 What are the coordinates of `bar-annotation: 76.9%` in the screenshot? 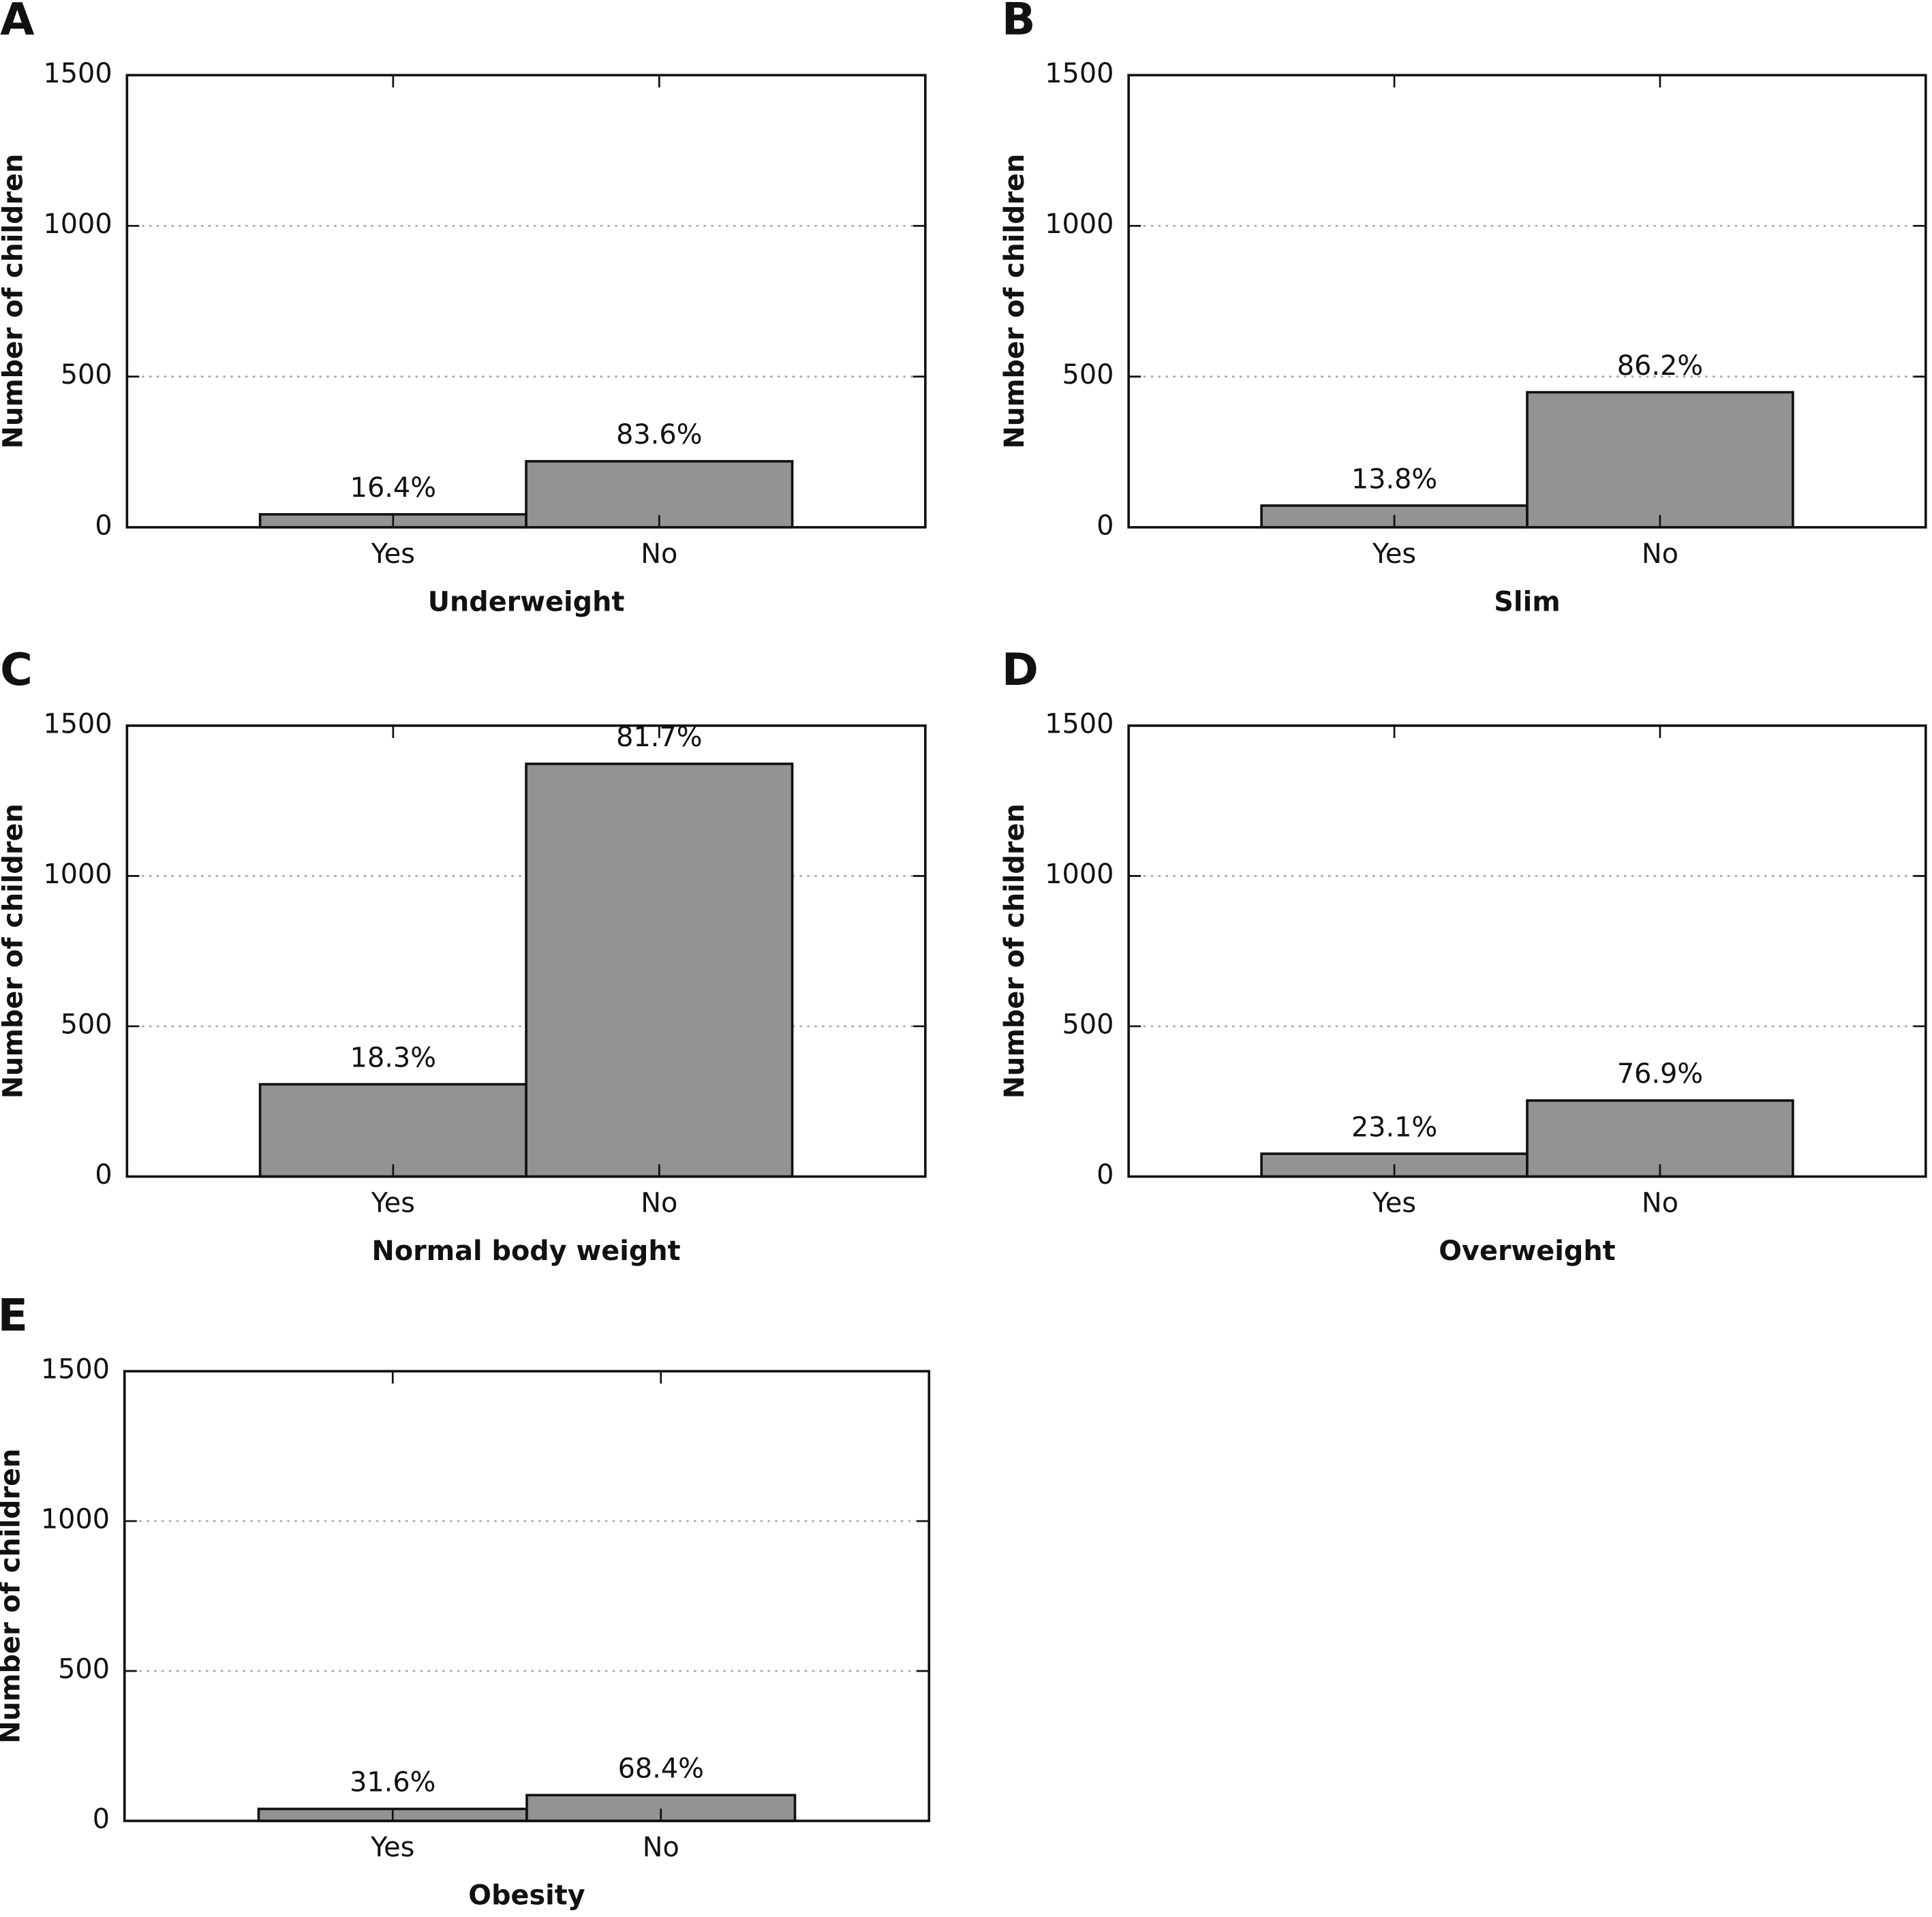 It's located at (1660, 1074).